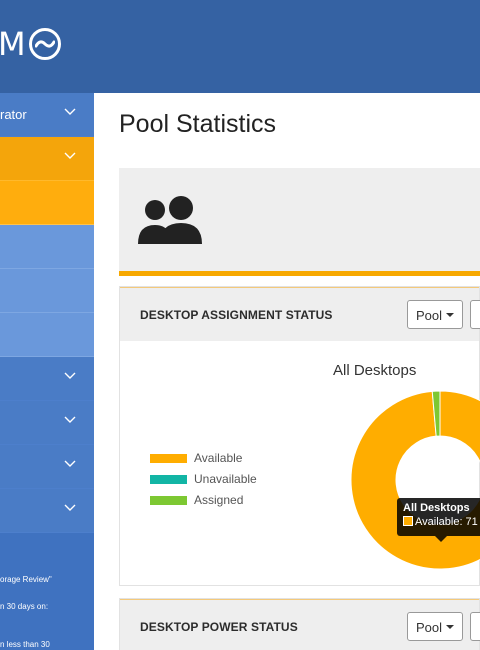  I want to click on brand-logo: M, so click(30, 44).